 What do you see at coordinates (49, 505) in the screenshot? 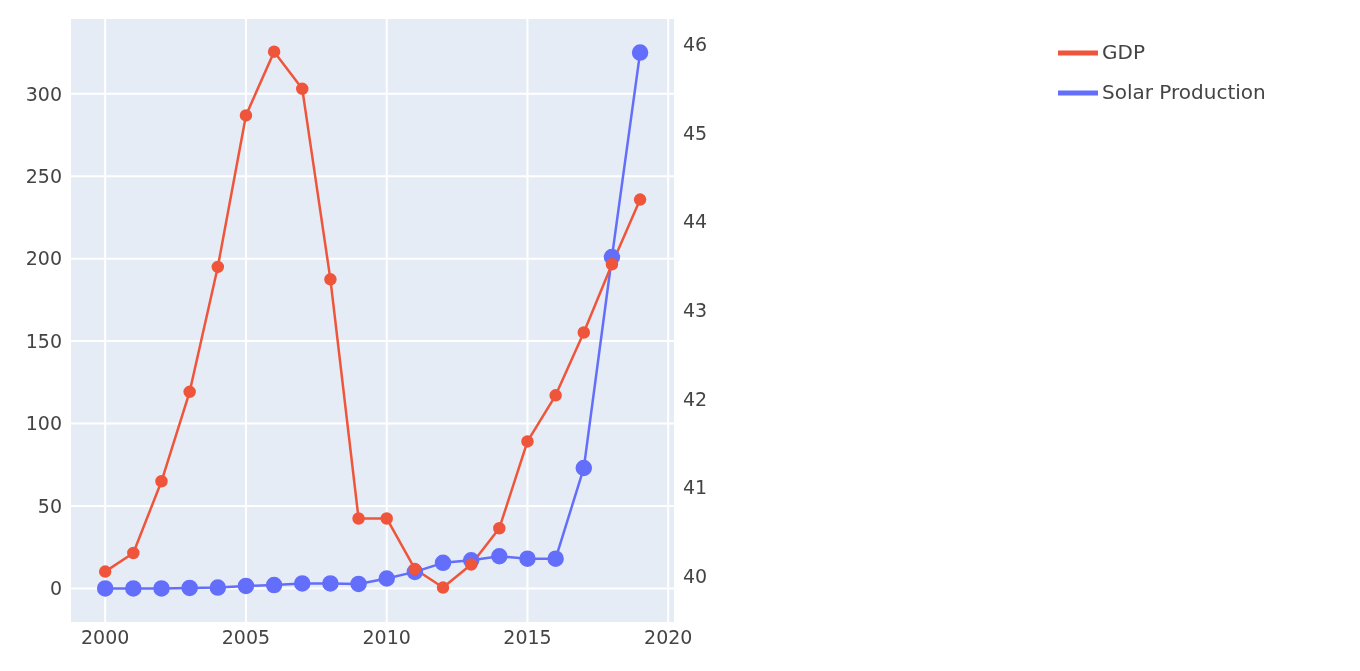
I see `y-tick-label: 50` at bounding box center [49, 505].